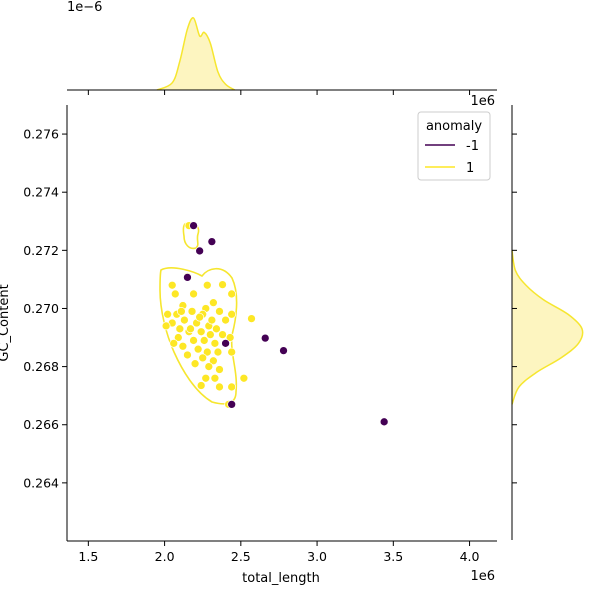 The image size is (600, 600). I want to click on x-tick-label: 1.5, so click(88, 556).